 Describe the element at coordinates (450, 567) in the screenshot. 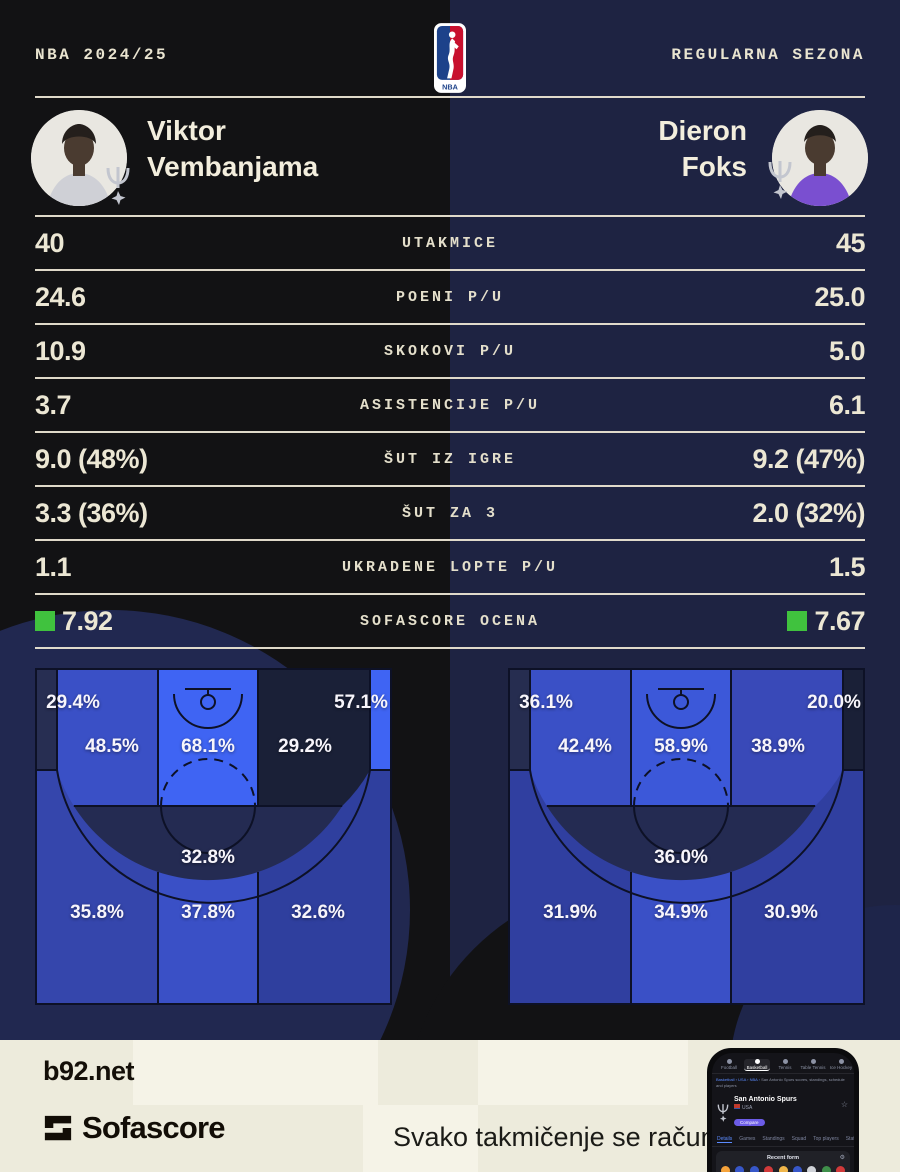

I see `stat-label: UKRADENE LOPTE P/U` at that location.